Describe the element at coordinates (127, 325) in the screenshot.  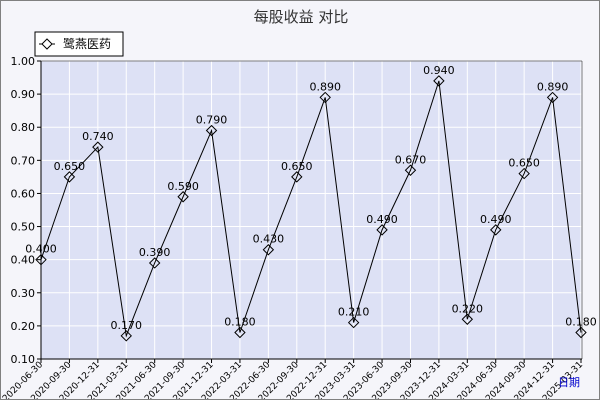
I see `data-label: 0.170` at that location.